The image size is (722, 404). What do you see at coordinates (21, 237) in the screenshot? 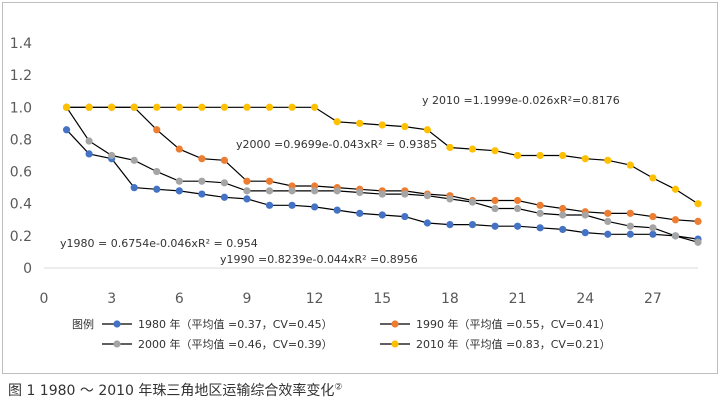
I see `y-tick-label: 0.2` at bounding box center [21, 237].